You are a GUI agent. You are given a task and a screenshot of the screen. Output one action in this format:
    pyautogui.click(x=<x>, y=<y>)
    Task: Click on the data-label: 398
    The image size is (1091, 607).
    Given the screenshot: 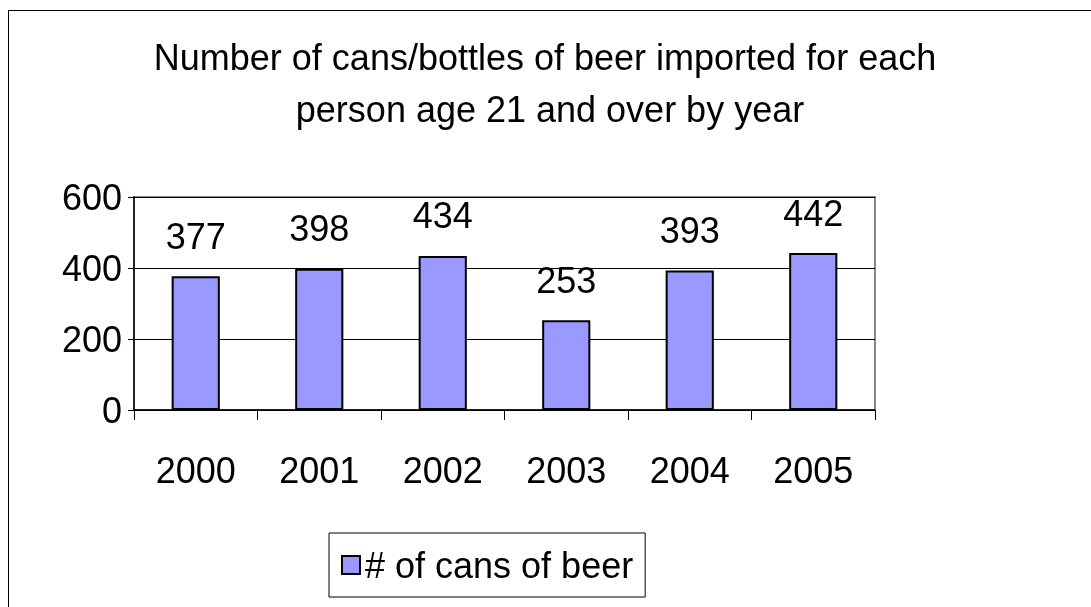 What is the action you would take?
    pyautogui.click(x=319, y=229)
    